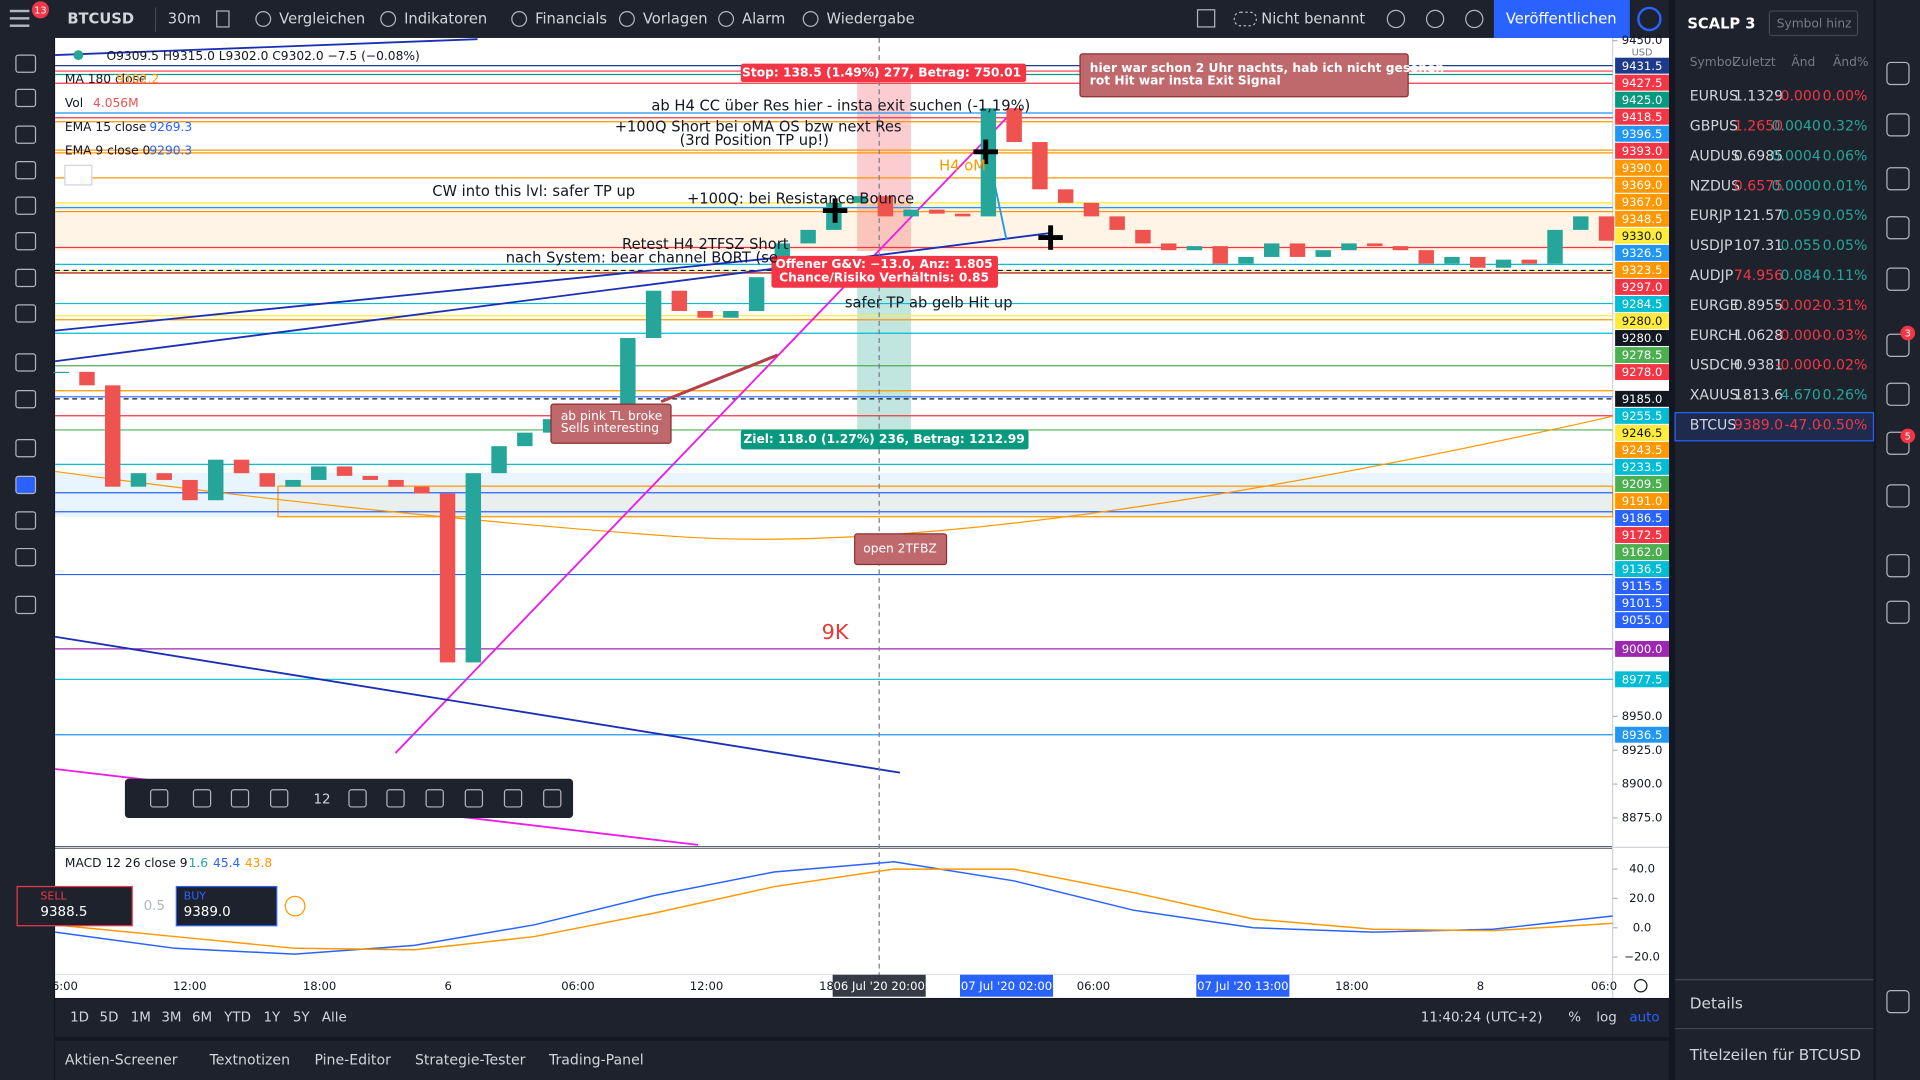 The width and height of the screenshot is (1920, 1080). Describe the element at coordinates (871, 19) in the screenshot. I see `toolbar-button: Wiedergabe` at that location.